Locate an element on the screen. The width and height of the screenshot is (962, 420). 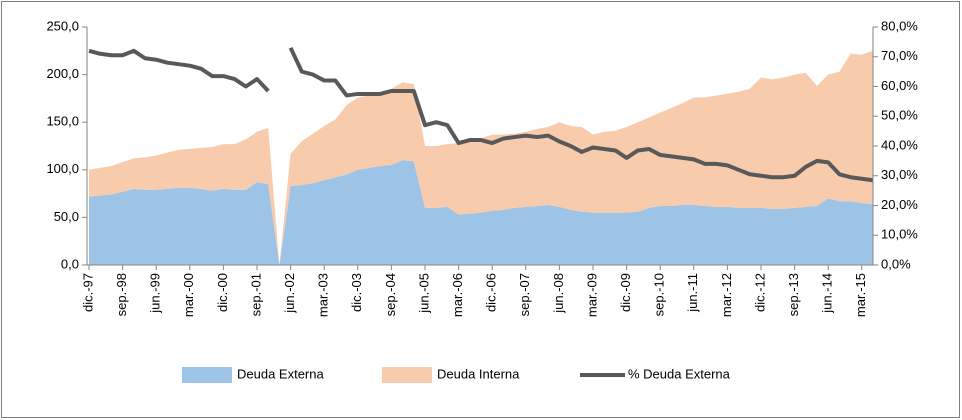
x-tick-label: dic.-03 is located at coordinates (356, 292).